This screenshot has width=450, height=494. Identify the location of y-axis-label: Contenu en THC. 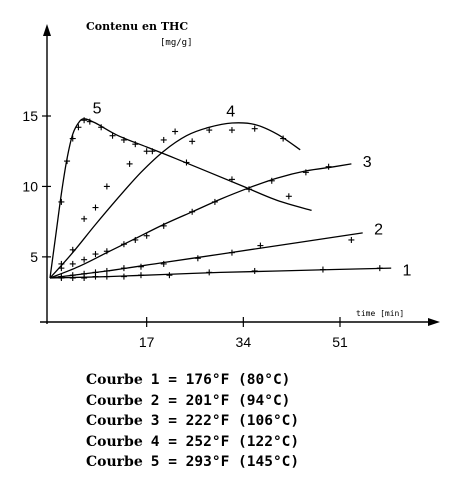
(137, 26).